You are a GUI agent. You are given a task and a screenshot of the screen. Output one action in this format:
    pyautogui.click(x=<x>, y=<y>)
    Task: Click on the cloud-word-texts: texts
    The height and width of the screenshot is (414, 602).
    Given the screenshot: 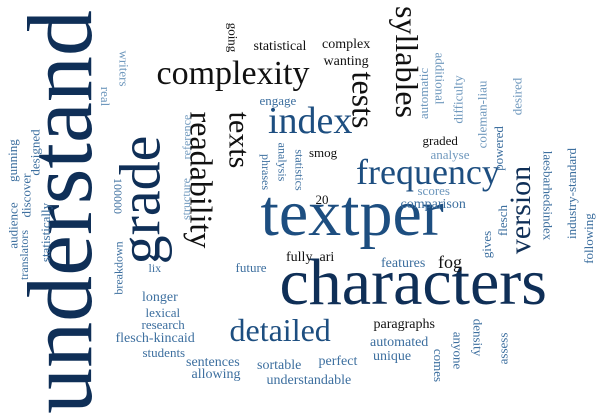 What is the action you would take?
    pyautogui.click(x=238, y=140)
    